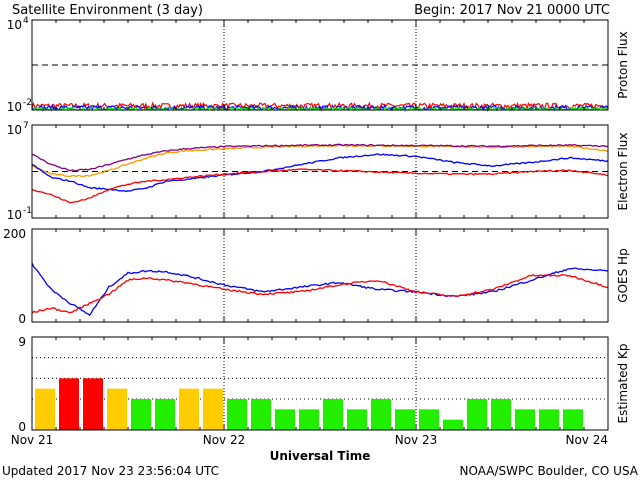 Image resolution: width=640 pixels, height=480 pixels. What do you see at coordinates (26, 126) in the screenshot?
I see `y-tick-exponent-top: 7` at bounding box center [26, 126].